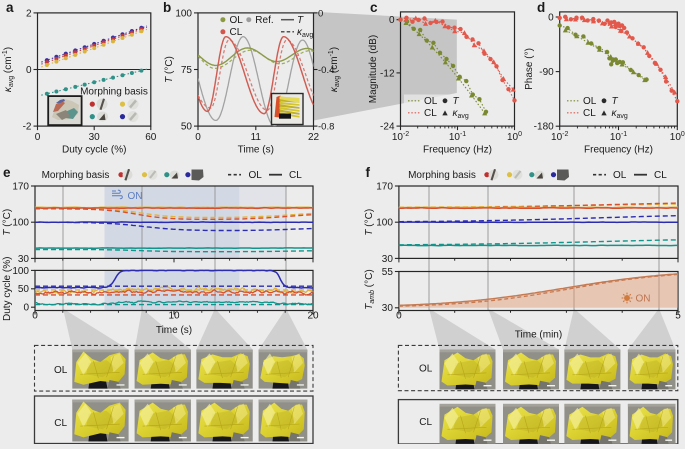 The image size is (685, 449). Describe the element at coordinates (313, 316) in the screenshot. I see `svg-text: 20` at that location.